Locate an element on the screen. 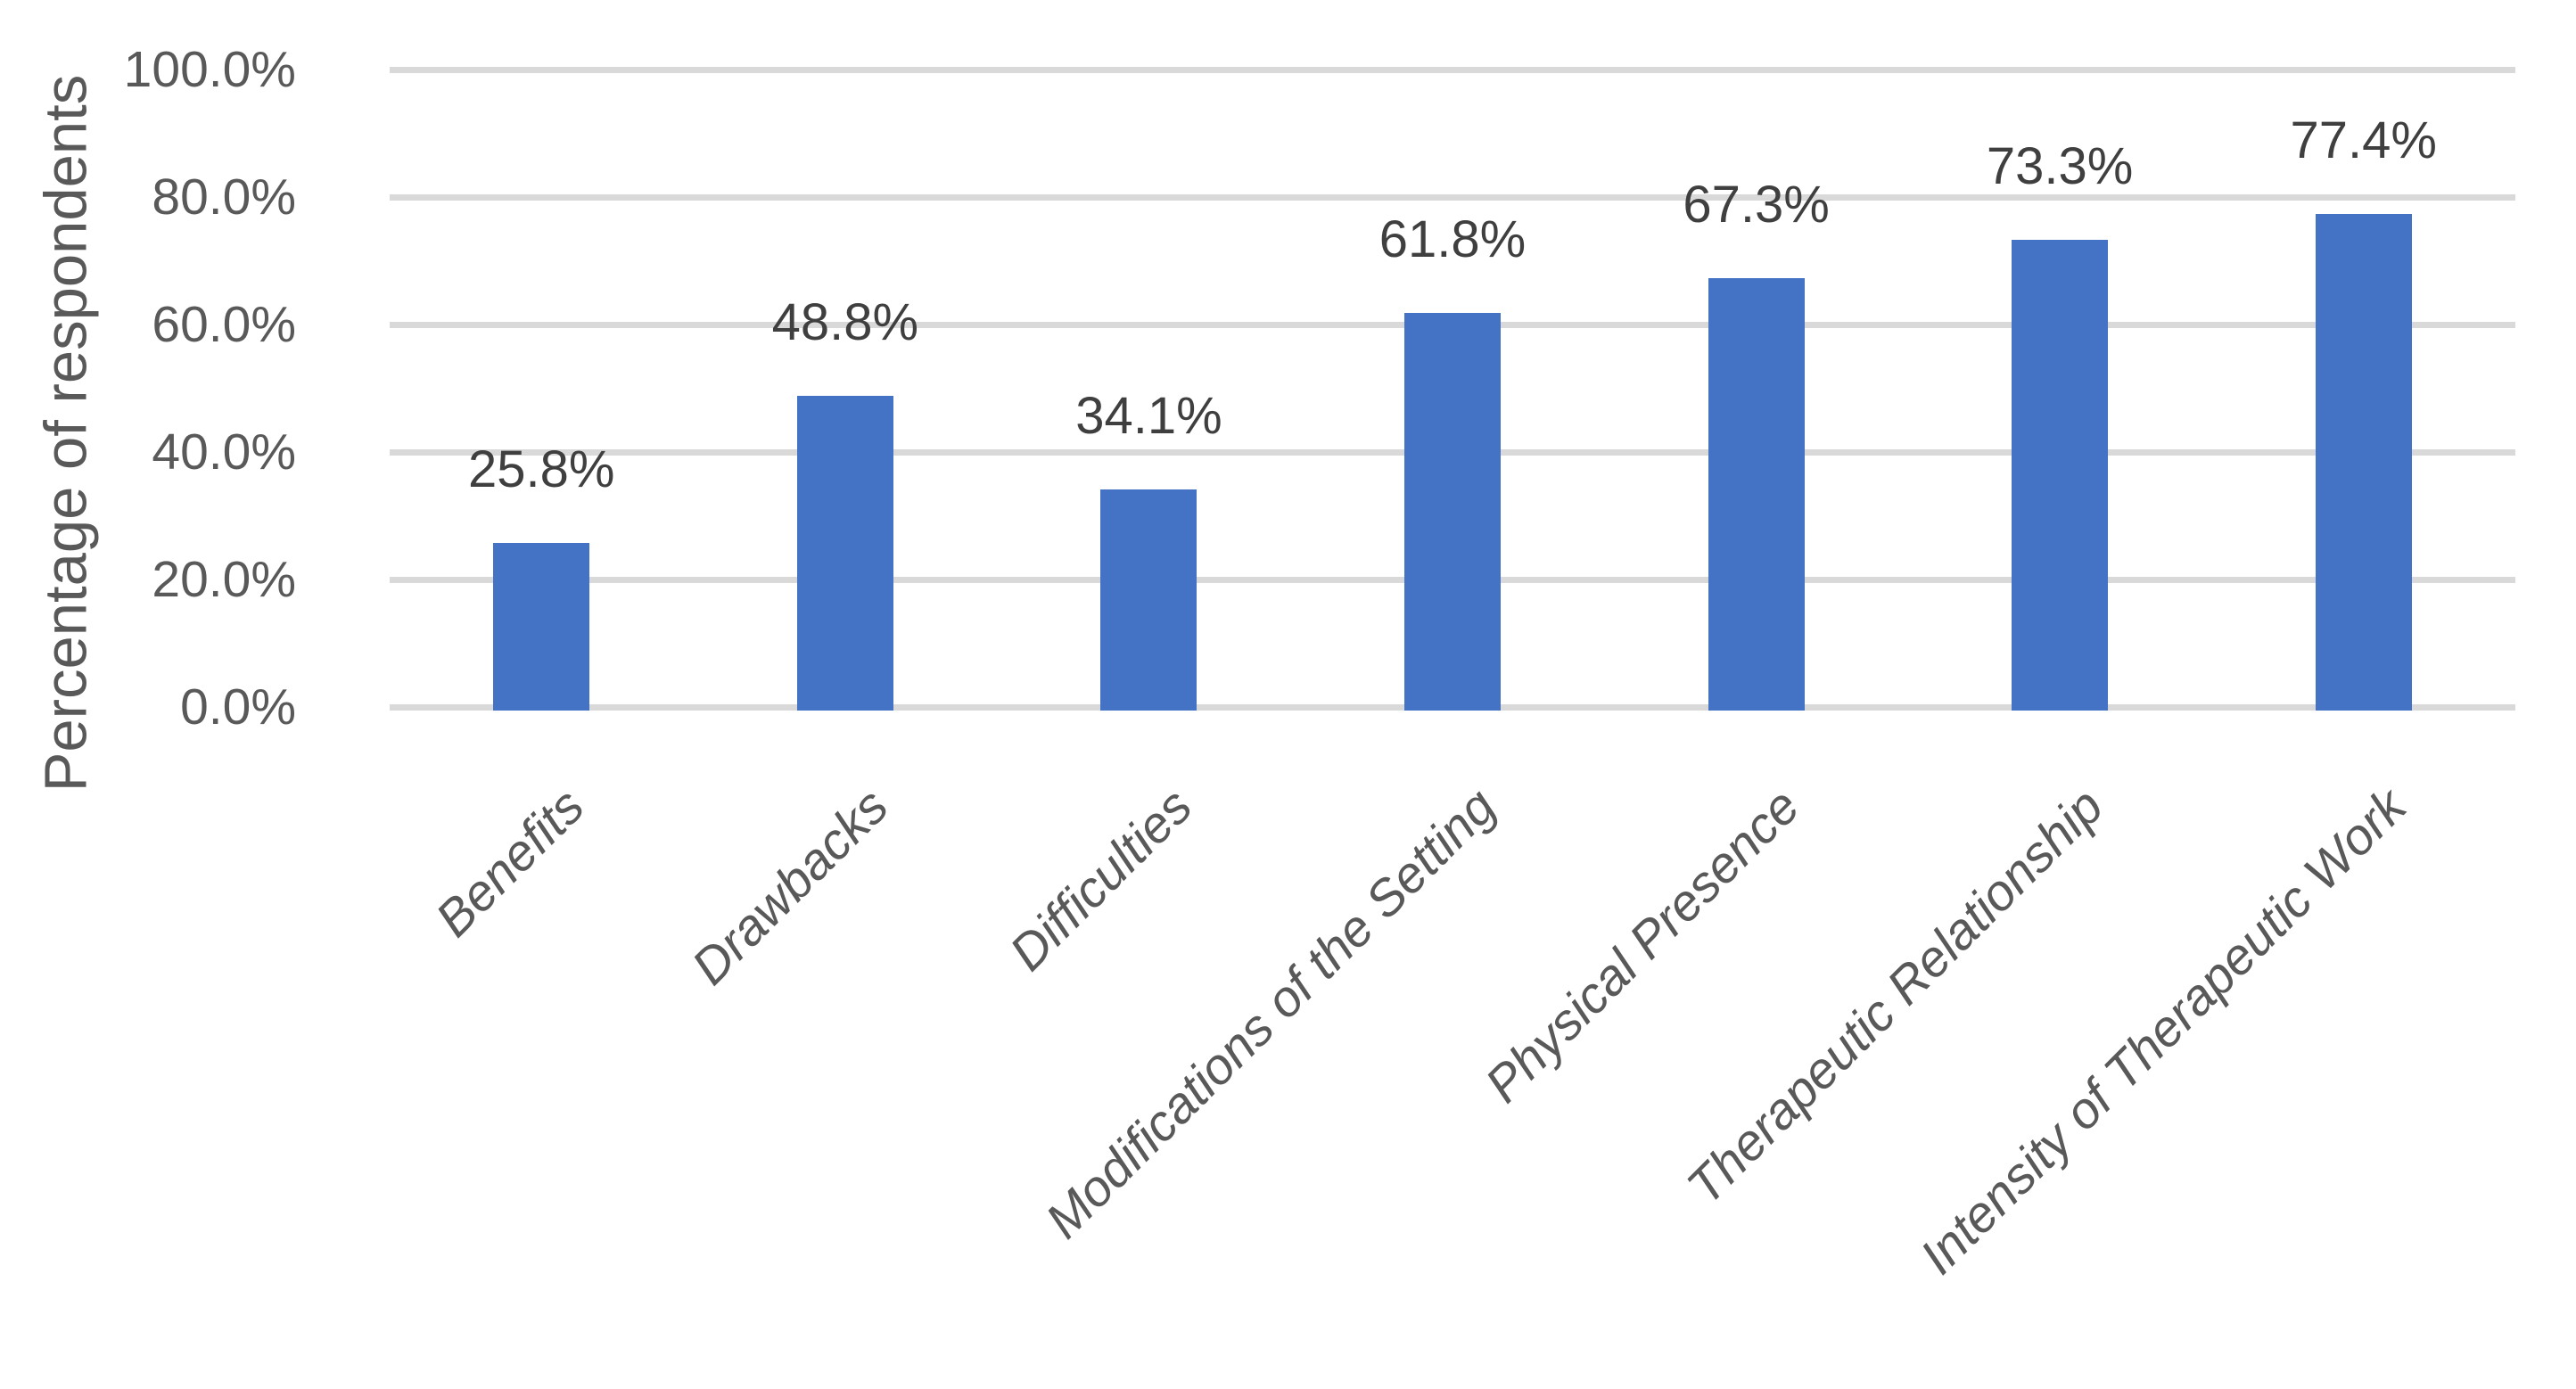 This screenshot has width=2576, height=1389. bar-value-label: 73.3% is located at coordinates (2060, 165).